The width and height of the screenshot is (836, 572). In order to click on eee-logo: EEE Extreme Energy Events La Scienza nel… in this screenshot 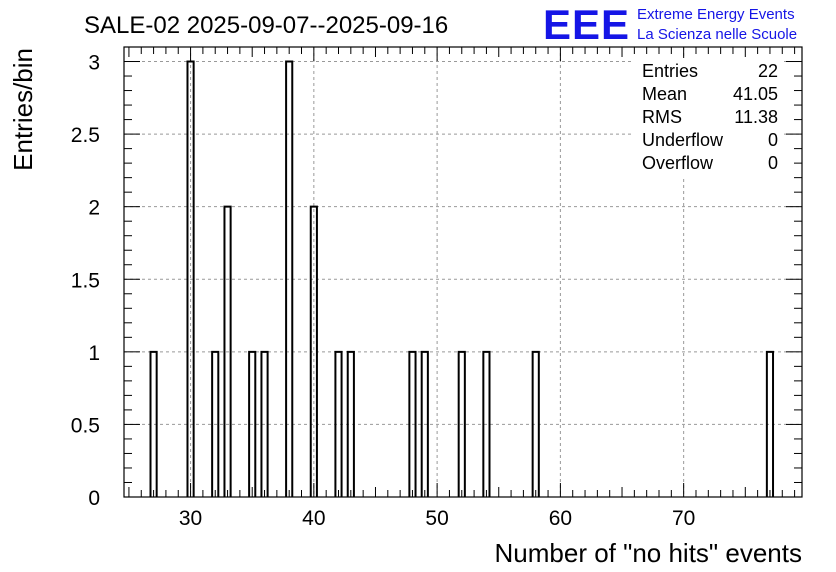, I will do `click(670, 24)`.